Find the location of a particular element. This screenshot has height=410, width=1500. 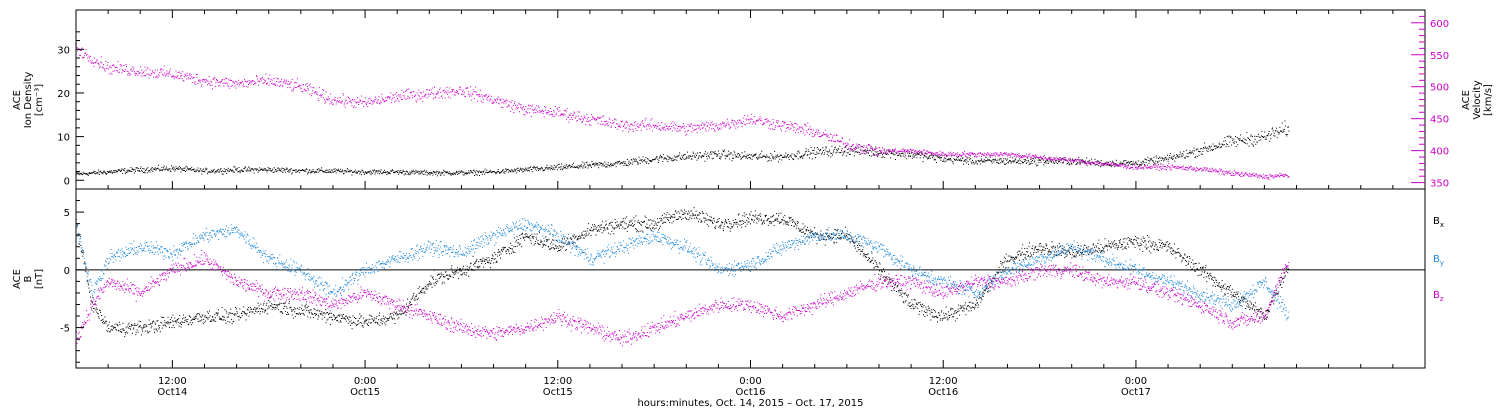

left-y-label-line: ACE is located at coordinates (17, 100).